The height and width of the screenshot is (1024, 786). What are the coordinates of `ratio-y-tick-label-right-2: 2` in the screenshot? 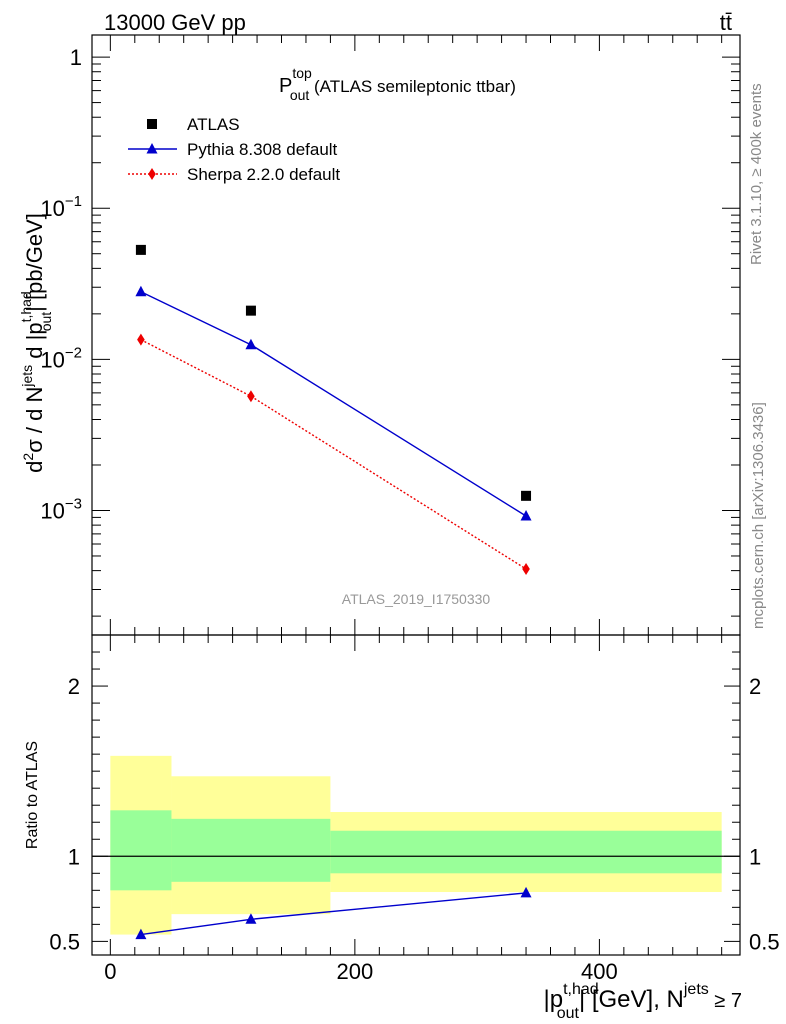 It's located at (755, 686).